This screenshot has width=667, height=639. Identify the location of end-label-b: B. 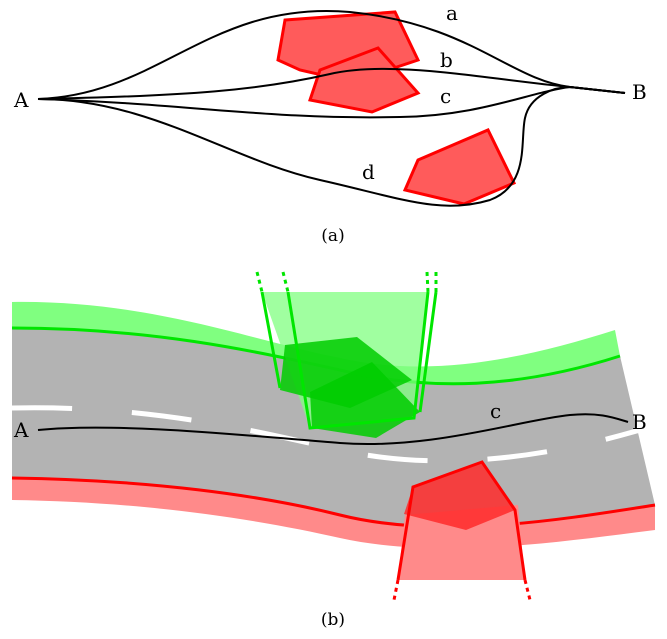
(639, 422).